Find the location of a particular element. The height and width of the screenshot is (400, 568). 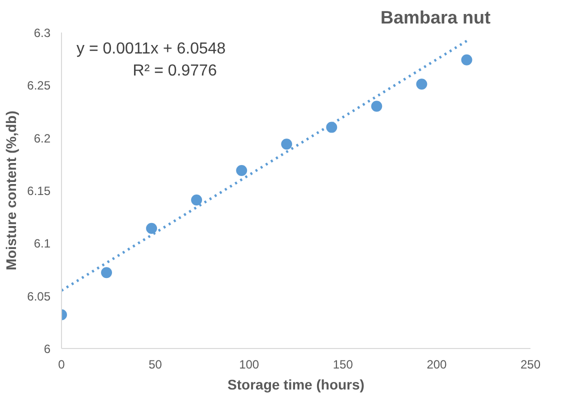

y-axis-title: Moisture content (%,db) is located at coordinates (11, 190).